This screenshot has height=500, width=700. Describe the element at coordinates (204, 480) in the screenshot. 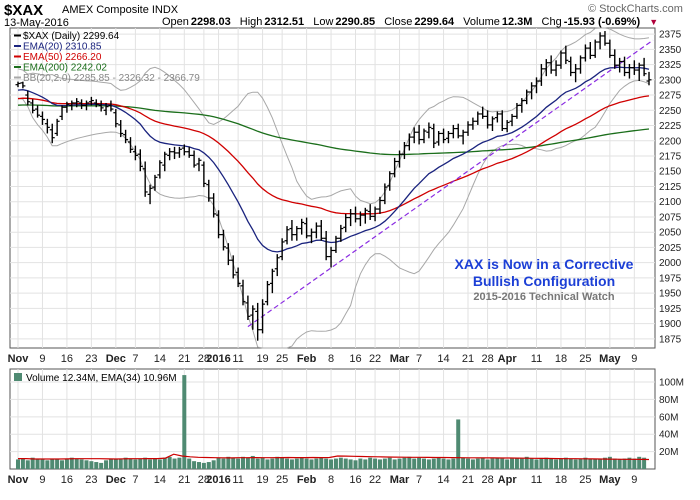

I see `volume-x-tick-label: 28` at that location.